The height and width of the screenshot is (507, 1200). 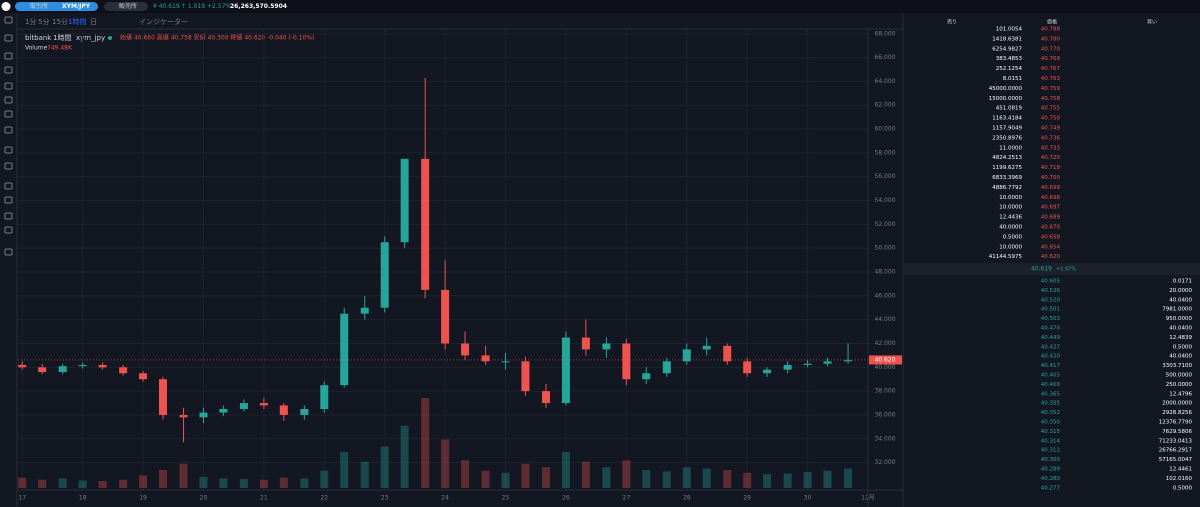 I want to click on bid-amount: 2928.8256, so click(x=1177, y=413).